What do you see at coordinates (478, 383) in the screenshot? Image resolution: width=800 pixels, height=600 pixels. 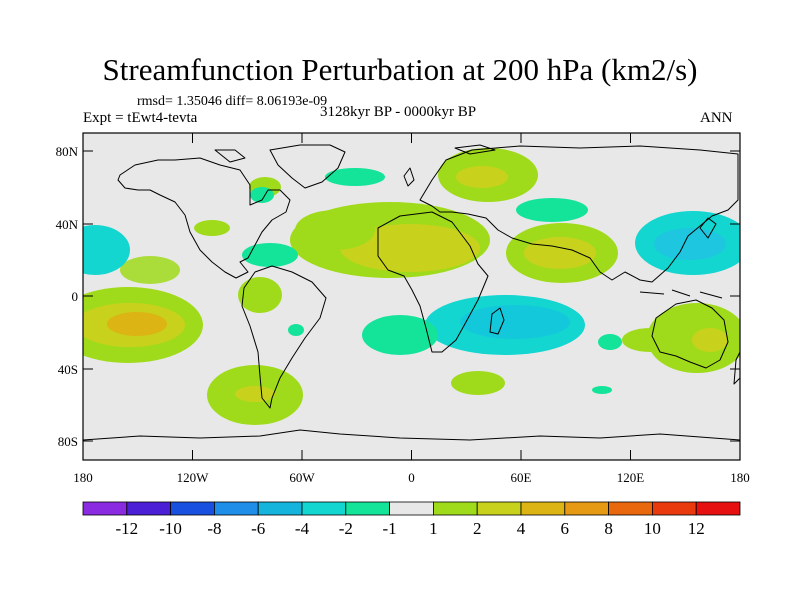 I see `anomaly-south-atlantic` at bounding box center [478, 383].